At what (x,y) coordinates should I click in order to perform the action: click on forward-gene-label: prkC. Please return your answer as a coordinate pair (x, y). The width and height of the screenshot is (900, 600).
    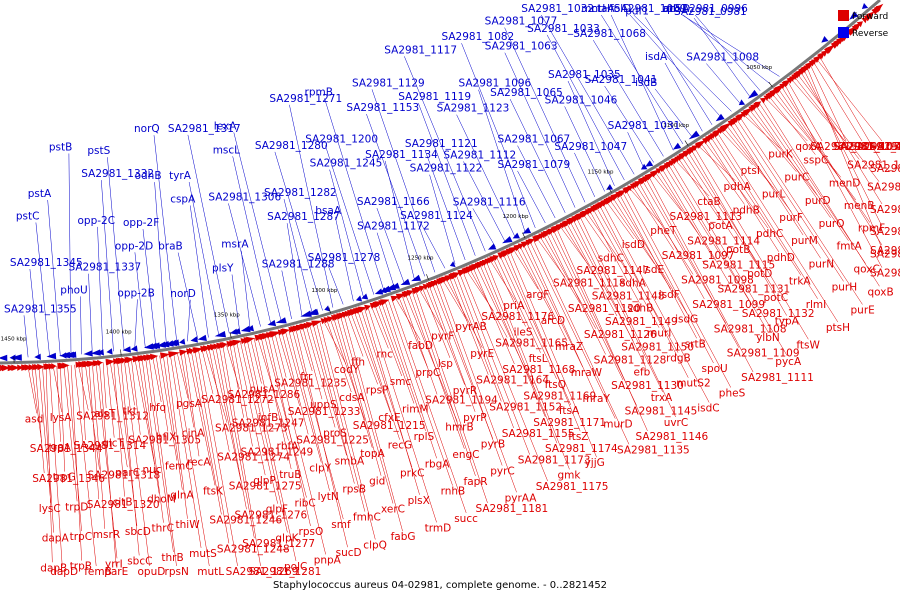
    Looking at the image, I should click on (412, 473).